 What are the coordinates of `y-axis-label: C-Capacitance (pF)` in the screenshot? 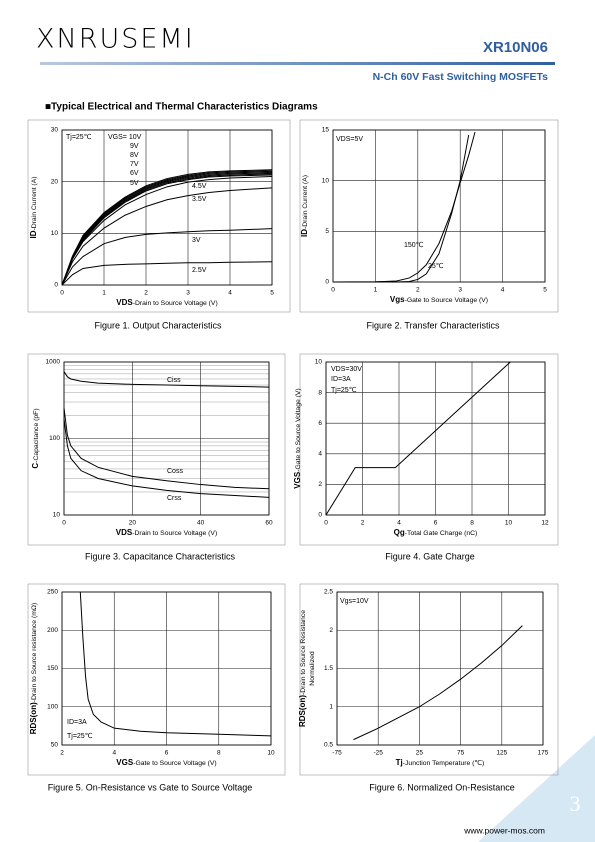 It's located at (35, 438).